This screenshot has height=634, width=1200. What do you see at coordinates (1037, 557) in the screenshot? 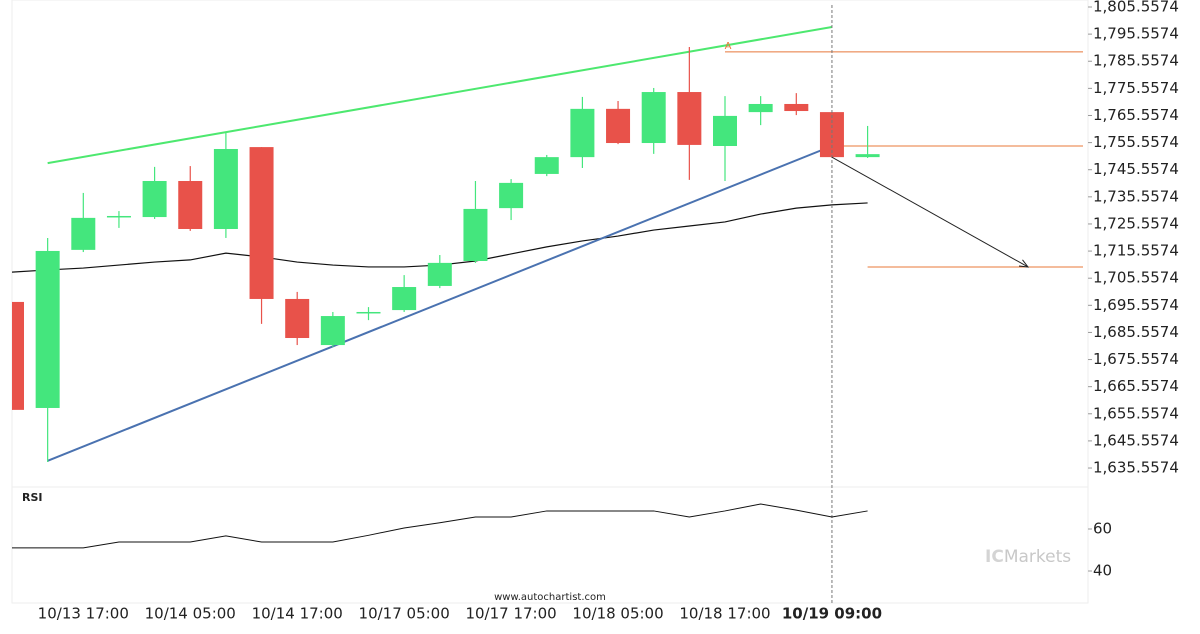
I see `watermark-markets: Markets` at bounding box center [1037, 557].